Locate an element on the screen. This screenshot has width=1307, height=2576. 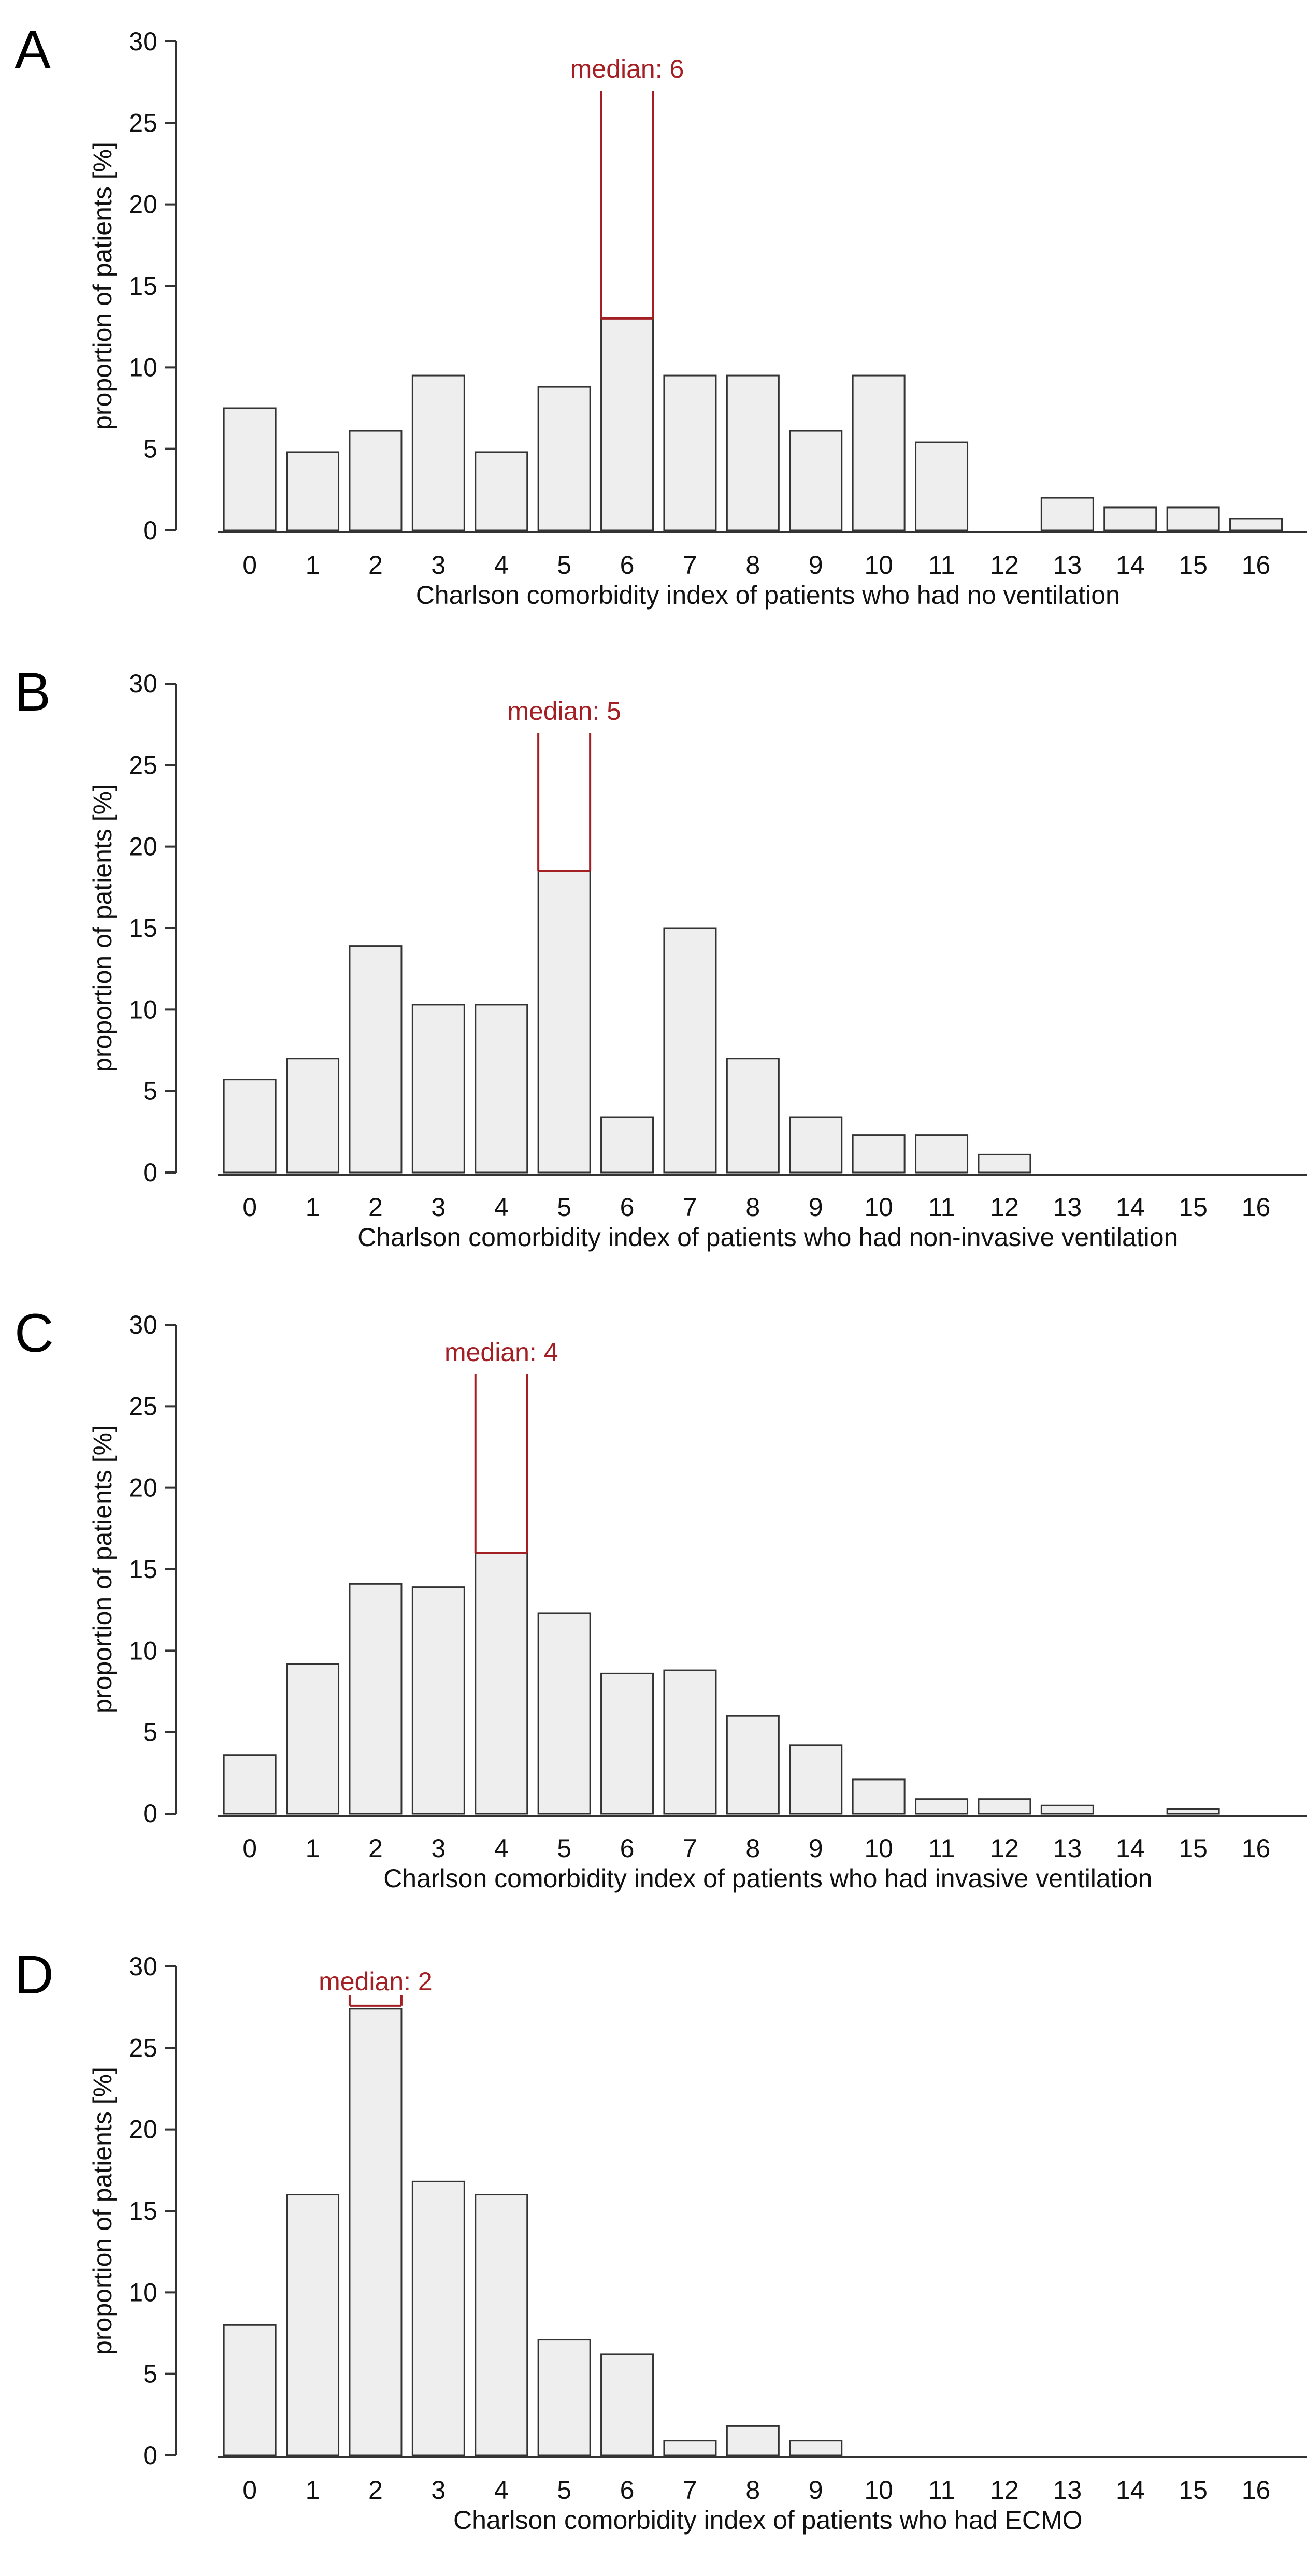
x-tick-label: 0 is located at coordinates (249, 1848).